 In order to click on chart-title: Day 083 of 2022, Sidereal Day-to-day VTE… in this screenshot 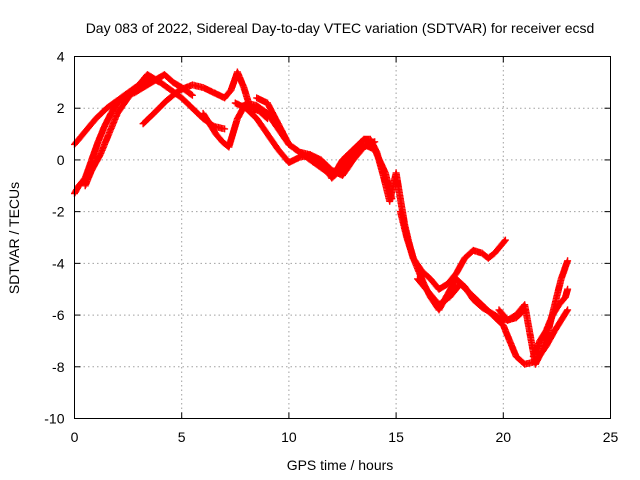, I will do `click(340, 28)`.